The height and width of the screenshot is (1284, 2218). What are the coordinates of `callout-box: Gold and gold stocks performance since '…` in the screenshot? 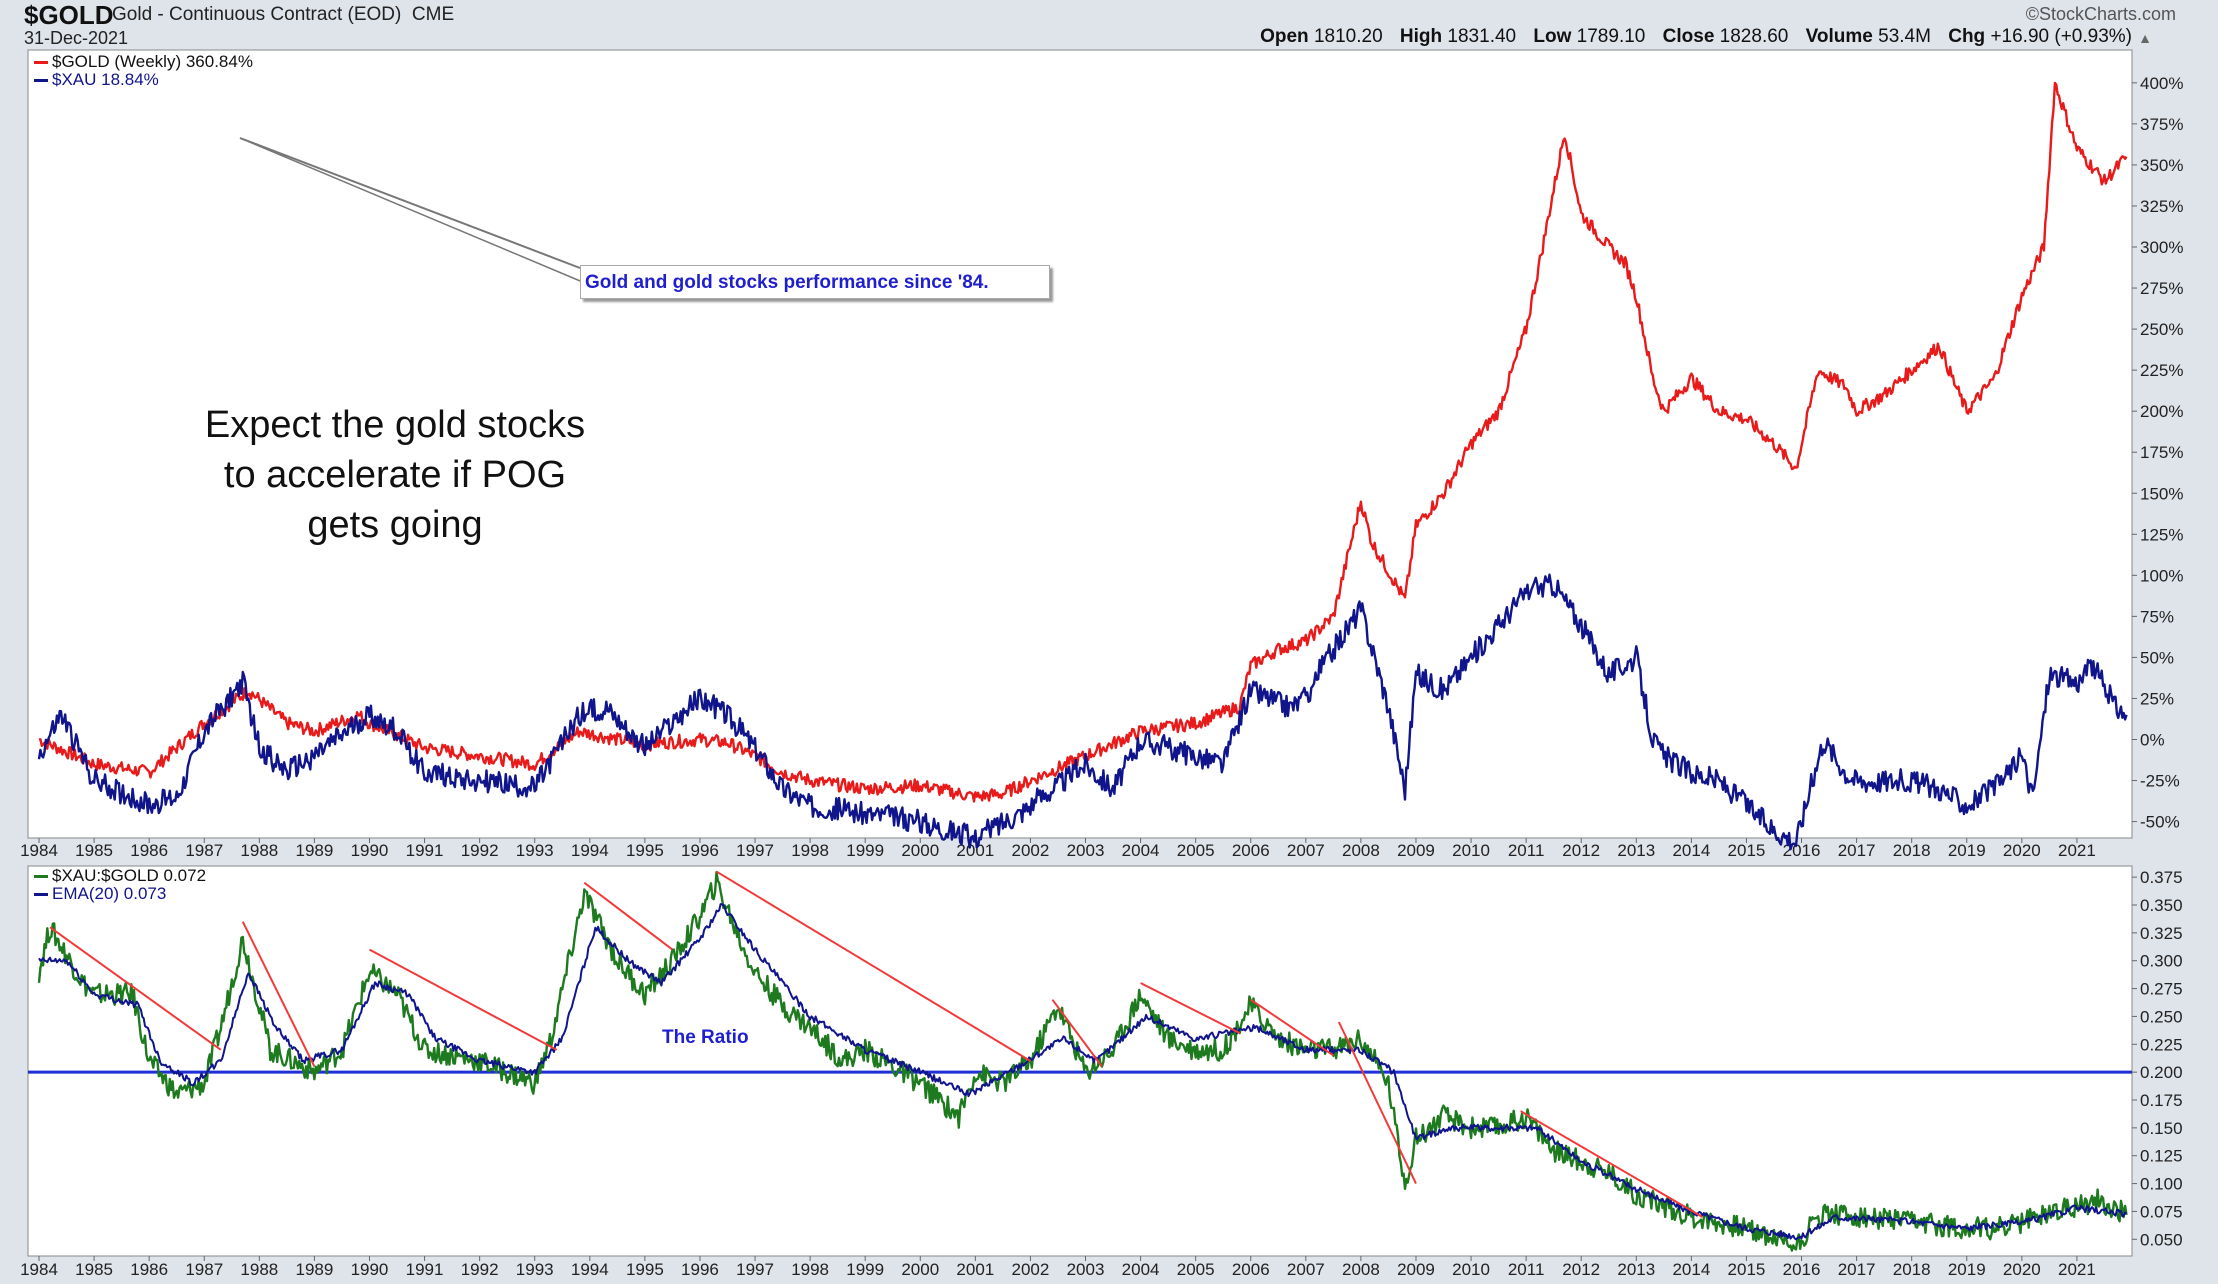 It's located at (815, 282).